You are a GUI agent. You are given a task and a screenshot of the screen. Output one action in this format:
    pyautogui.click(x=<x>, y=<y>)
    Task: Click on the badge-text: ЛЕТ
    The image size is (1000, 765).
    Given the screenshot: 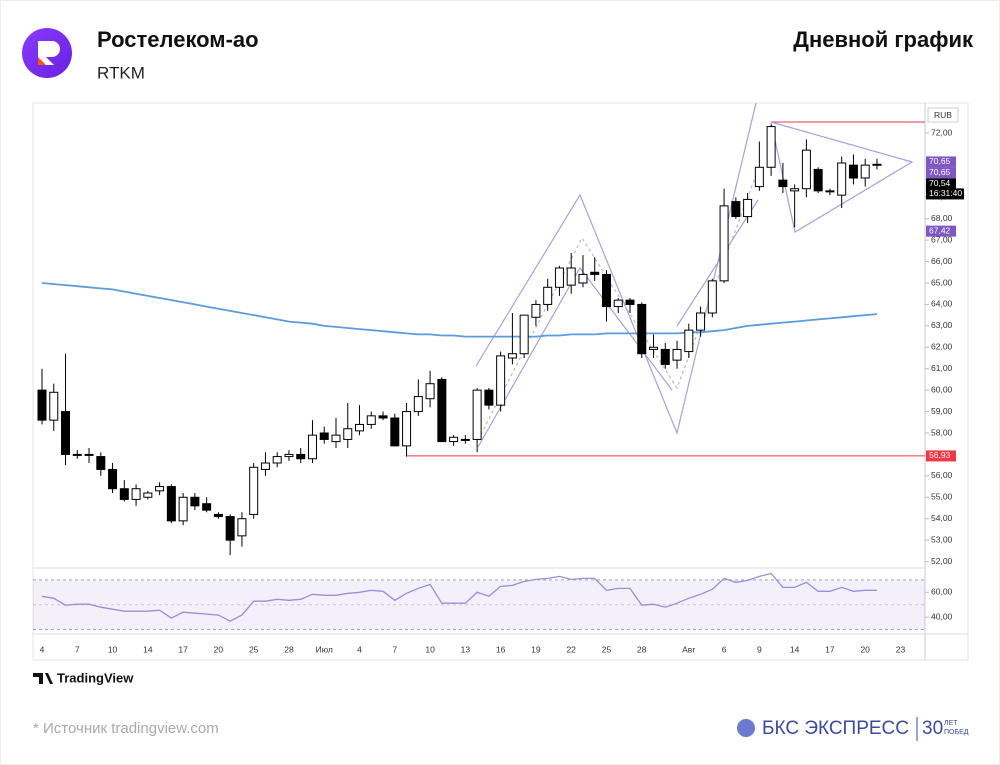 What is the action you would take?
    pyautogui.click(x=951, y=723)
    